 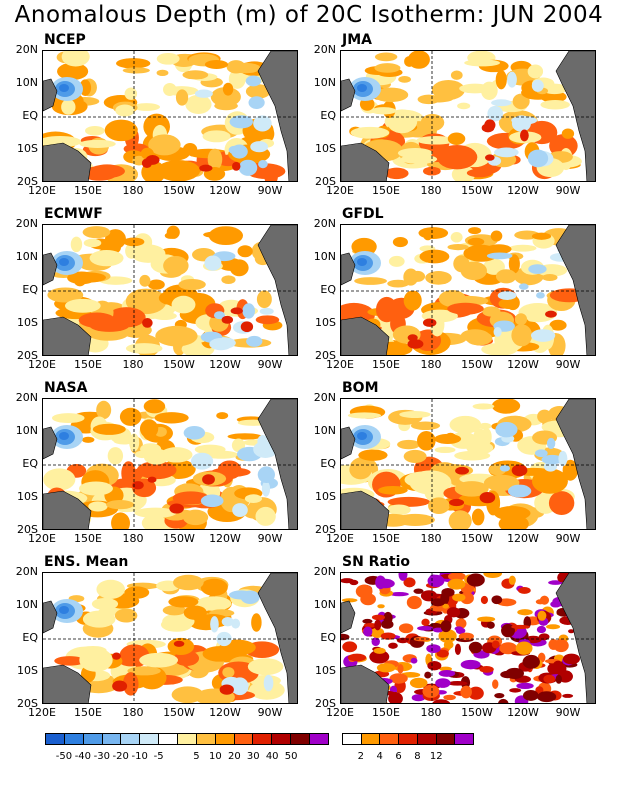 What do you see at coordinates (86, 562) in the screenshot?
I see `panel-title: ENS. Mean` at bounding box center [86, 562].